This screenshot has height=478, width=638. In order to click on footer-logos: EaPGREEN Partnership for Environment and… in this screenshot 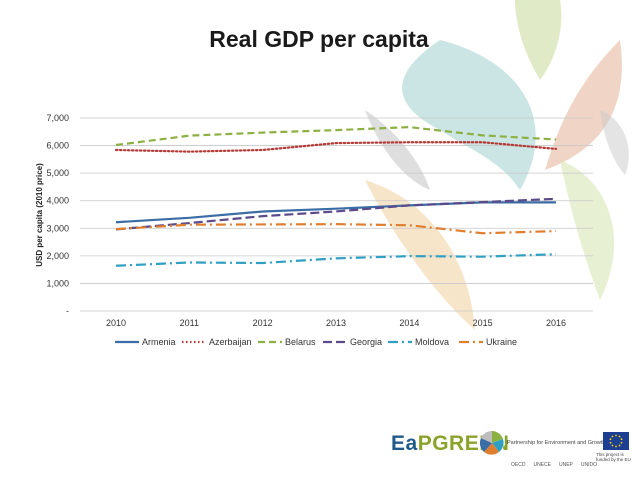, I will do `click(510, 451)`.